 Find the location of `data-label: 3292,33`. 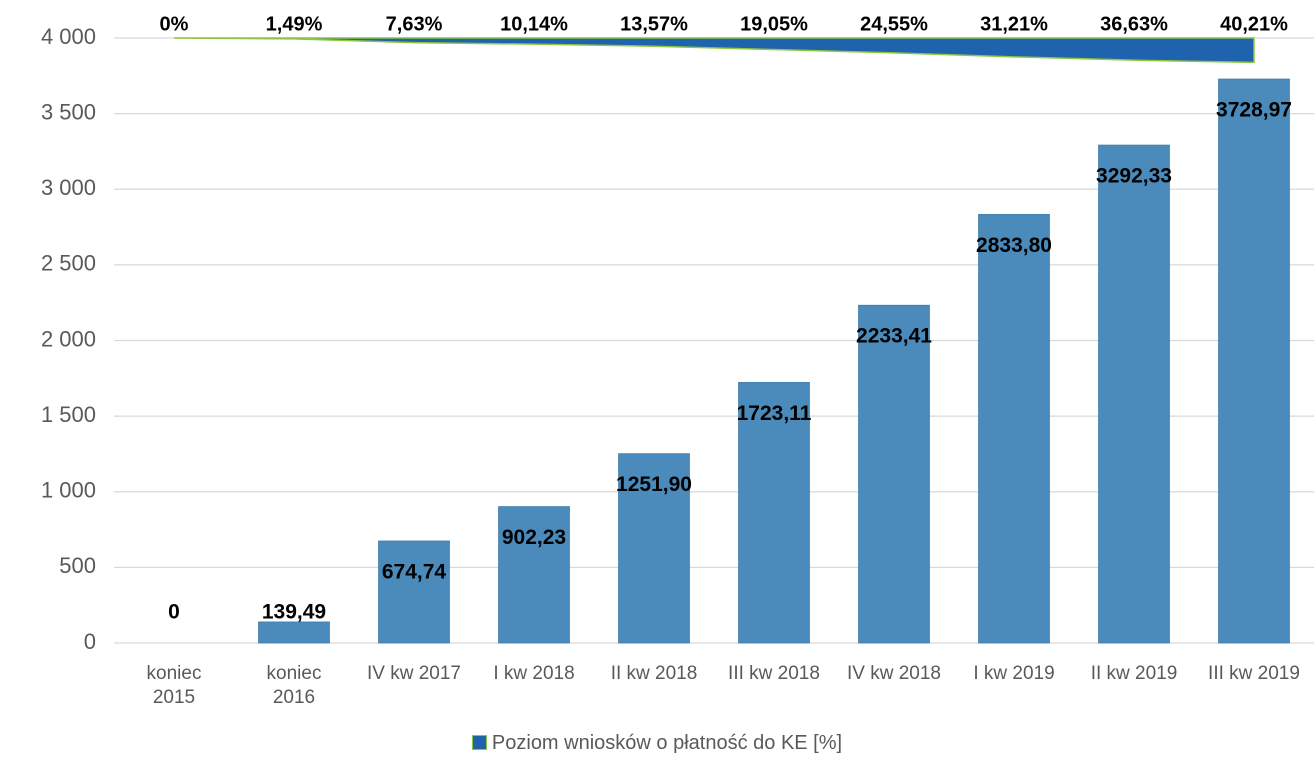

data-label: 3292,33 is located at coordinates (1134, 176).